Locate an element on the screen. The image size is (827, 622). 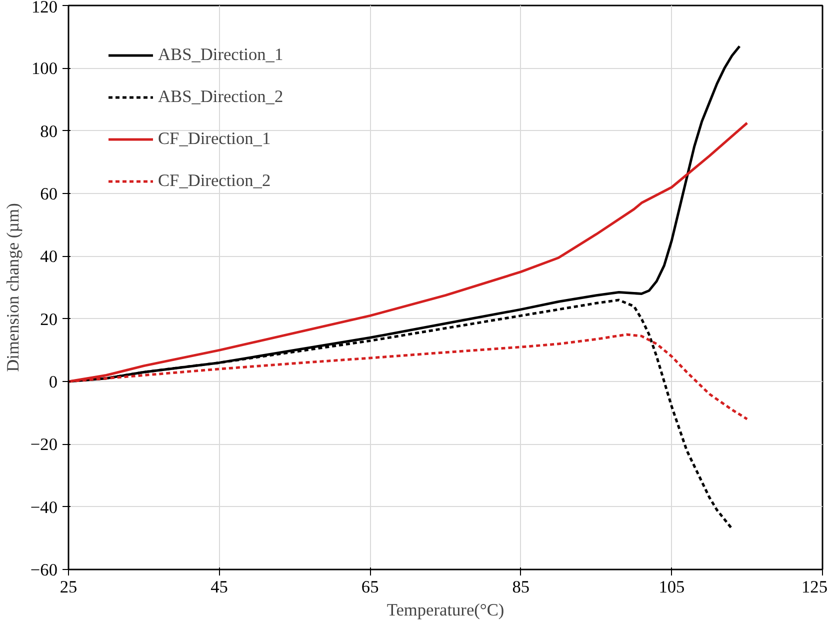
y-tick-label: 100 is located at coordinates (45, 68).